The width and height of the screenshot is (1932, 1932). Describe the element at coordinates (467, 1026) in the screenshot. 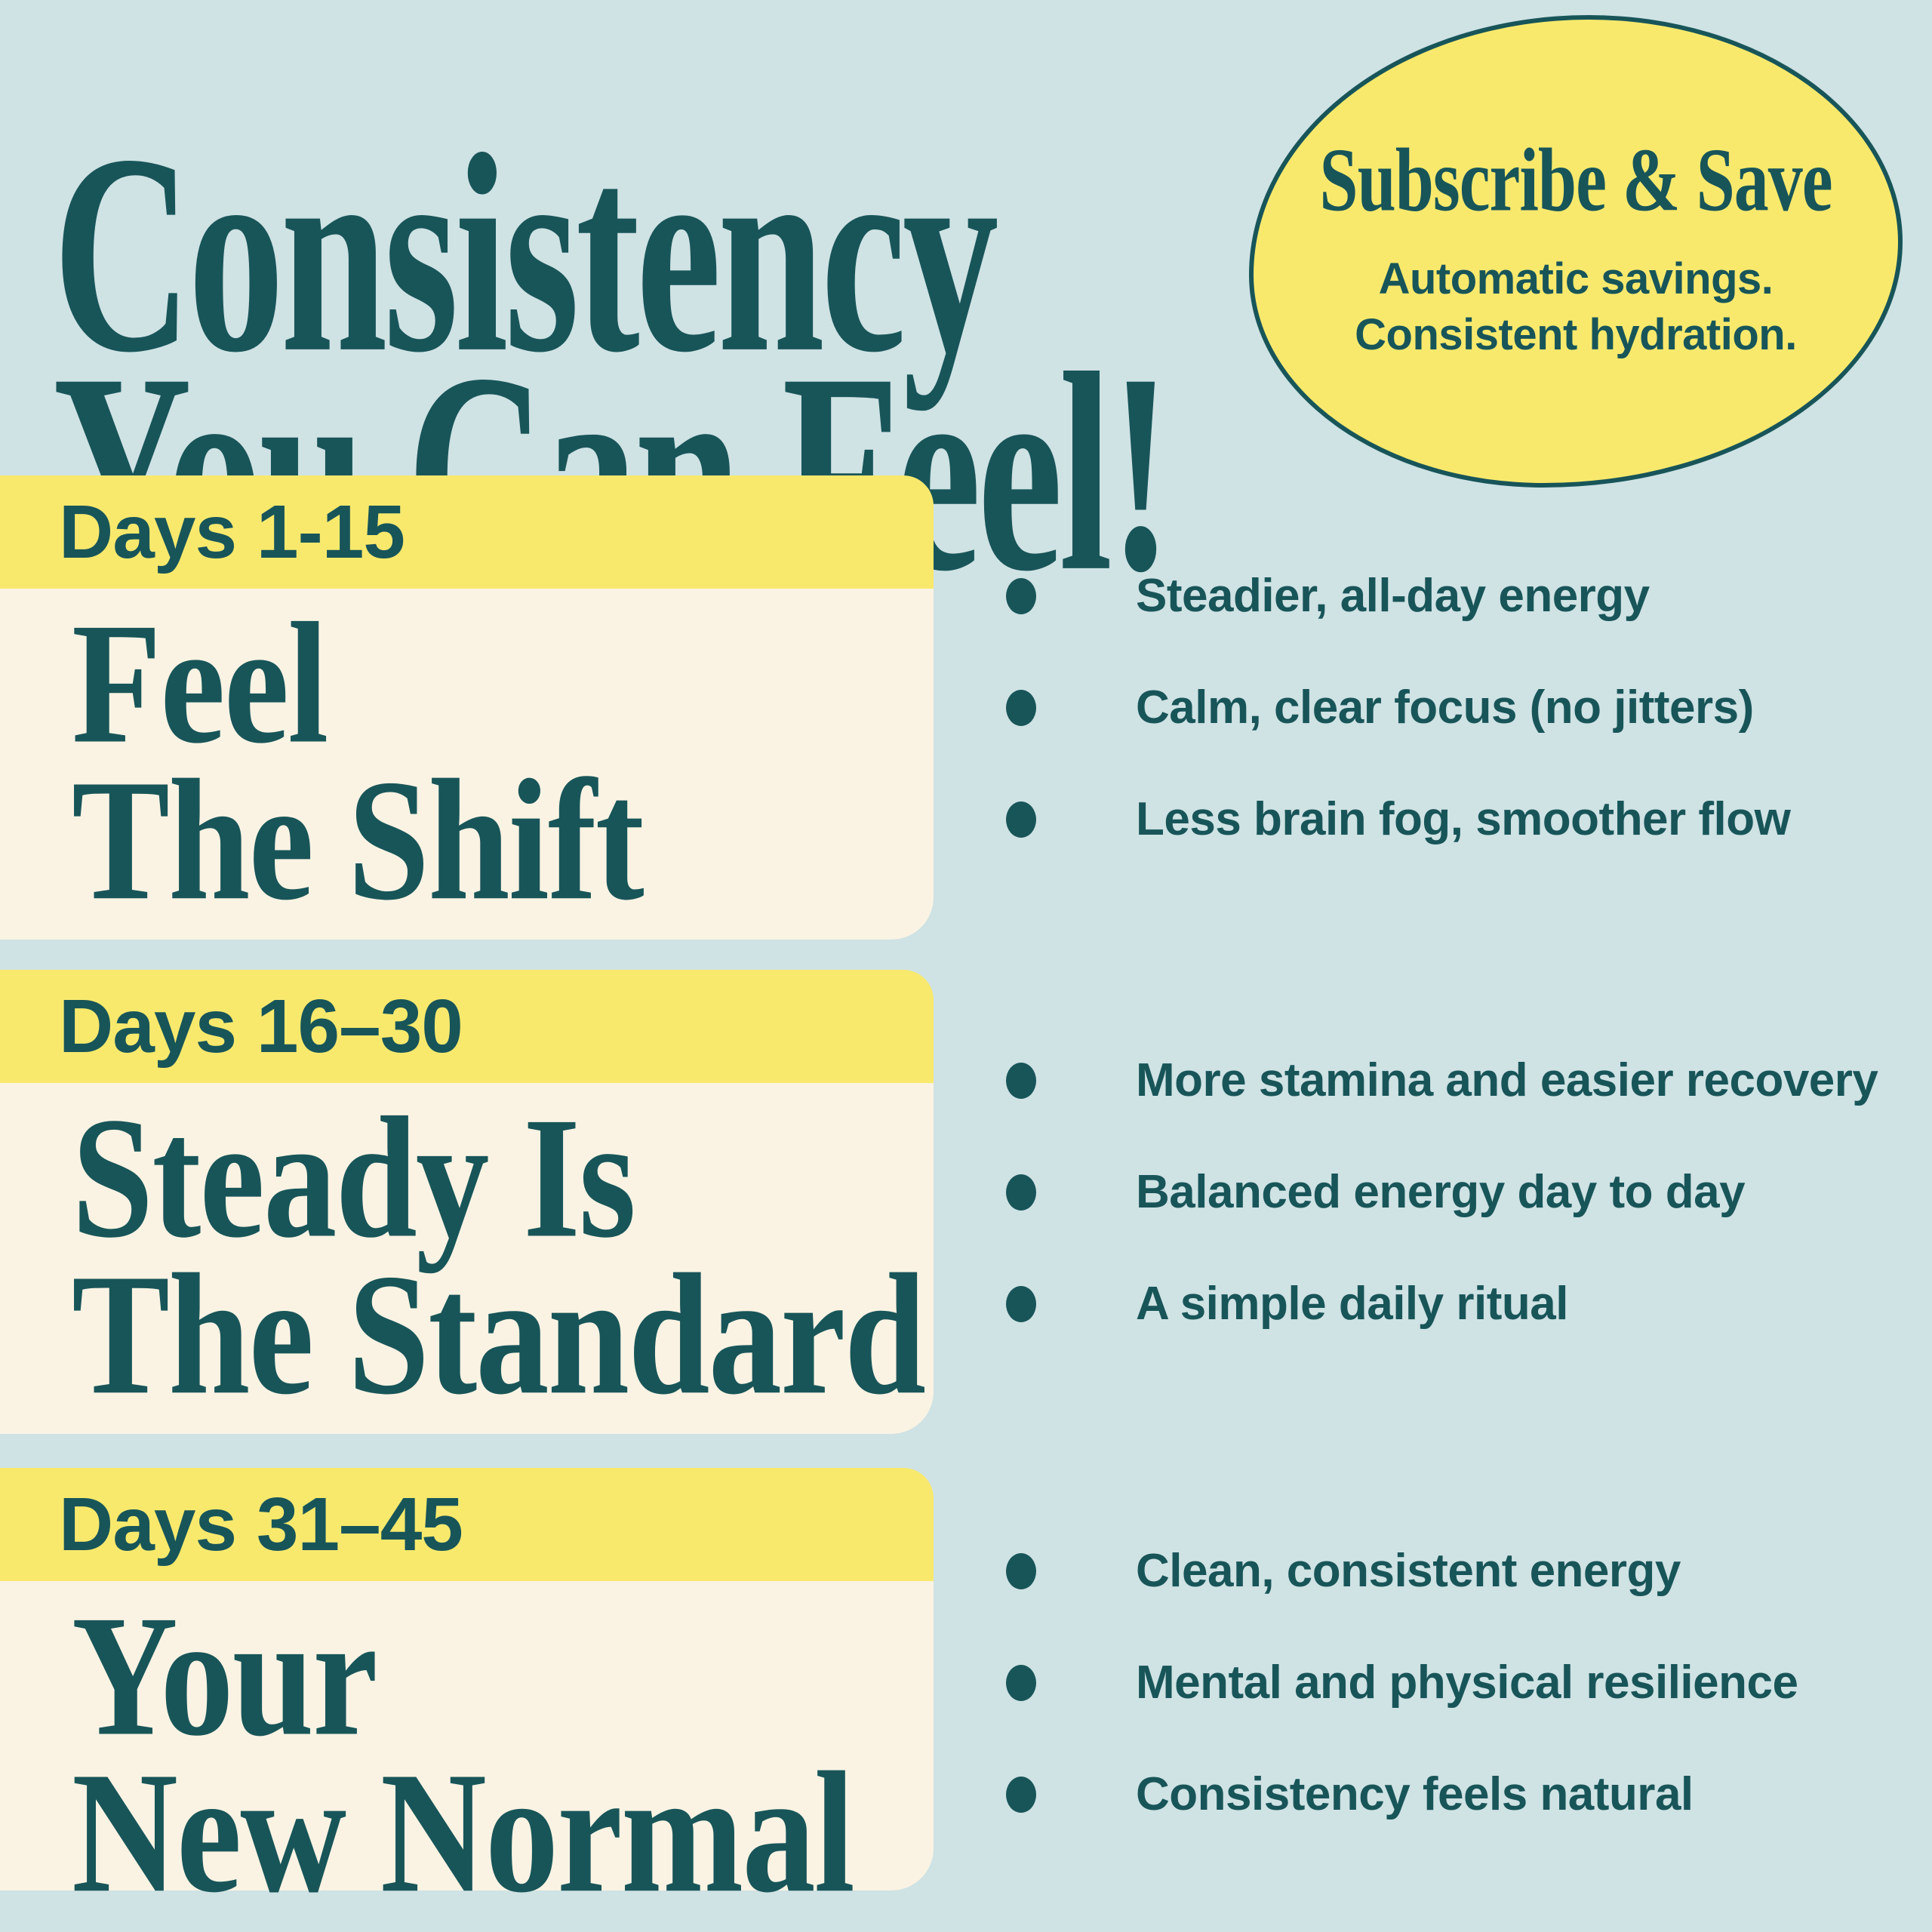

I see `section-2-label-bar: Days 16–30` at that location.